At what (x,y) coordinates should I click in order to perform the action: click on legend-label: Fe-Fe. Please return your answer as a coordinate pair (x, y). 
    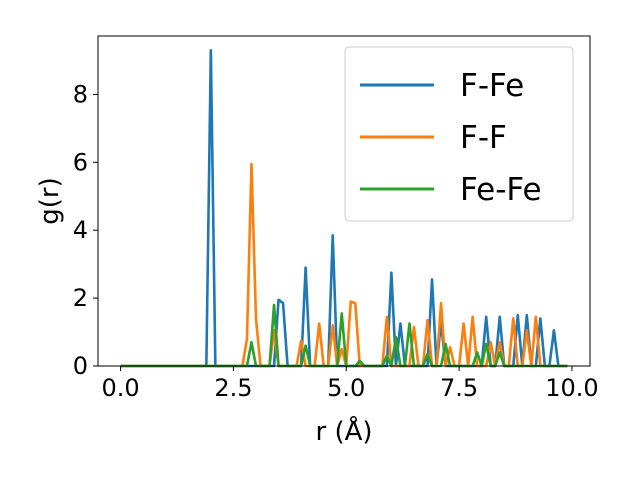
    Looking at the image, I should click on (501, 190).